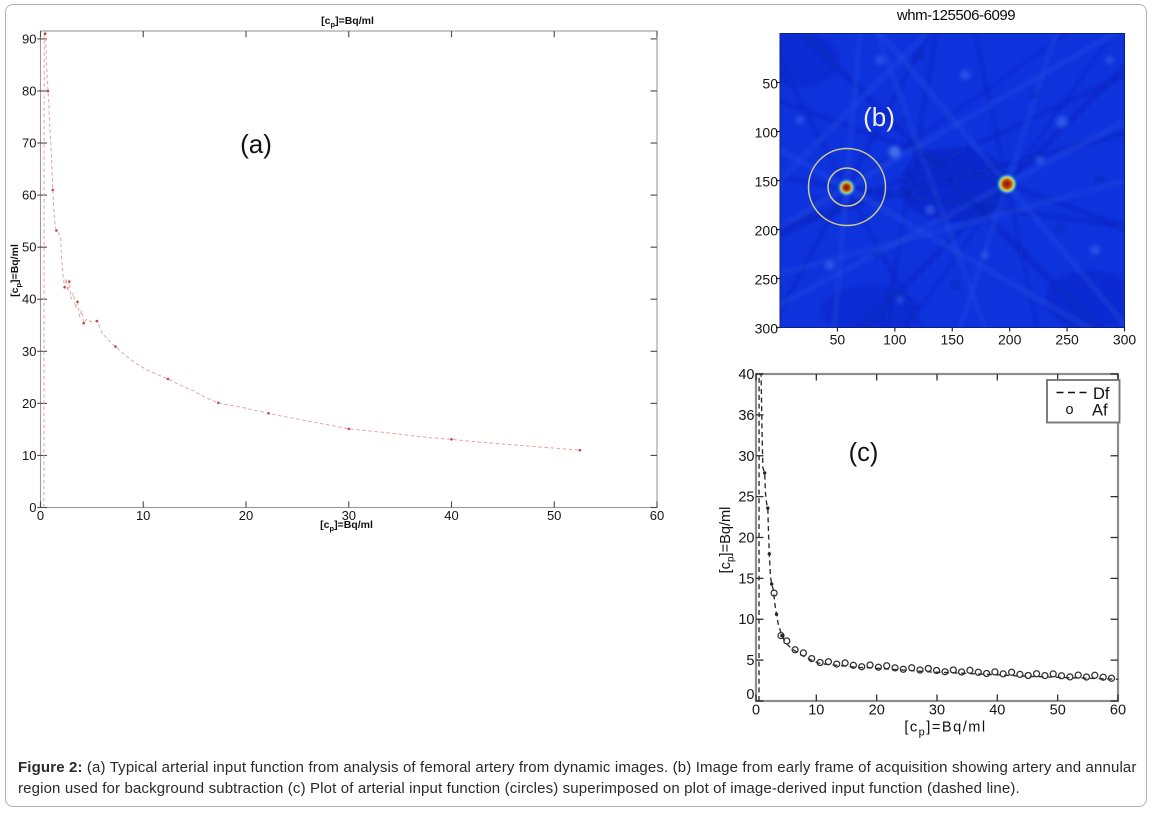 This screenshot has height=814, width=1152. Describe the element at coordinates (1101, 394) in the screenshot. I see `svg-text: Df` at that location.